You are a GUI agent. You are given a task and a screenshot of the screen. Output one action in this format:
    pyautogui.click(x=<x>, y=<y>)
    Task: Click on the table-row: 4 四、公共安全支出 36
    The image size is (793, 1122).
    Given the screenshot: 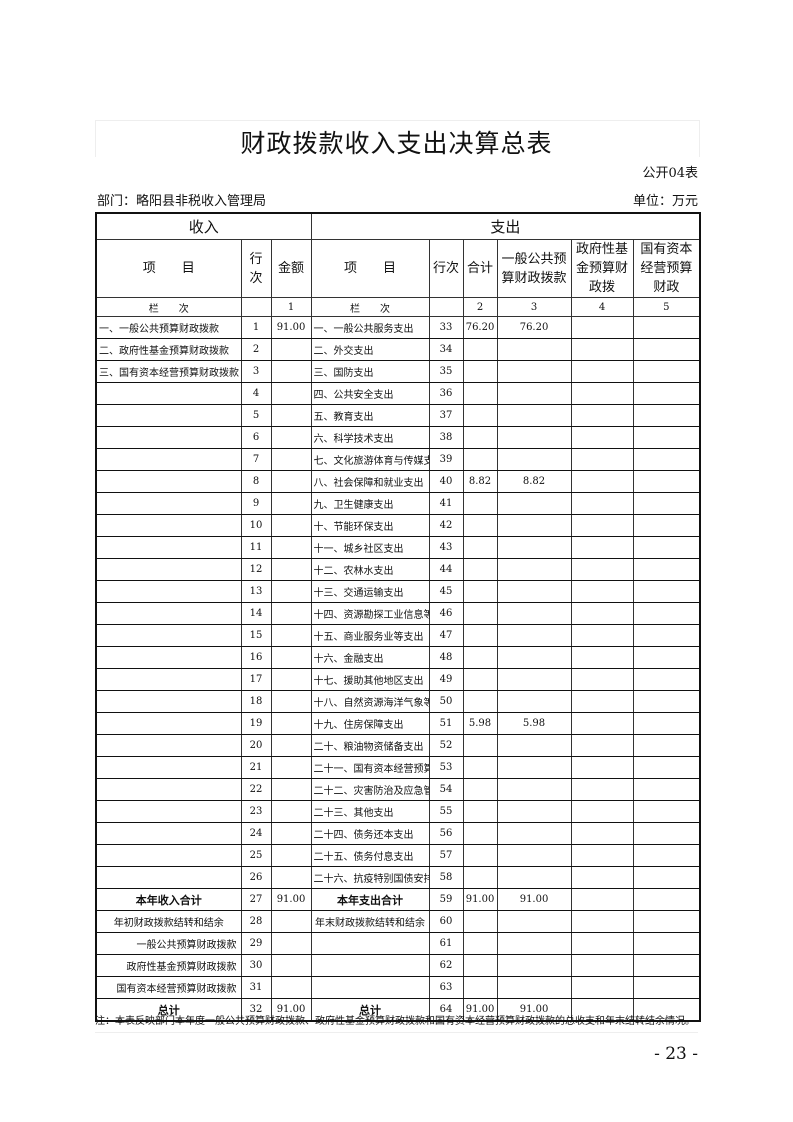 What is the action you would take?
    pyautogui.click(x=398, y=393)
    